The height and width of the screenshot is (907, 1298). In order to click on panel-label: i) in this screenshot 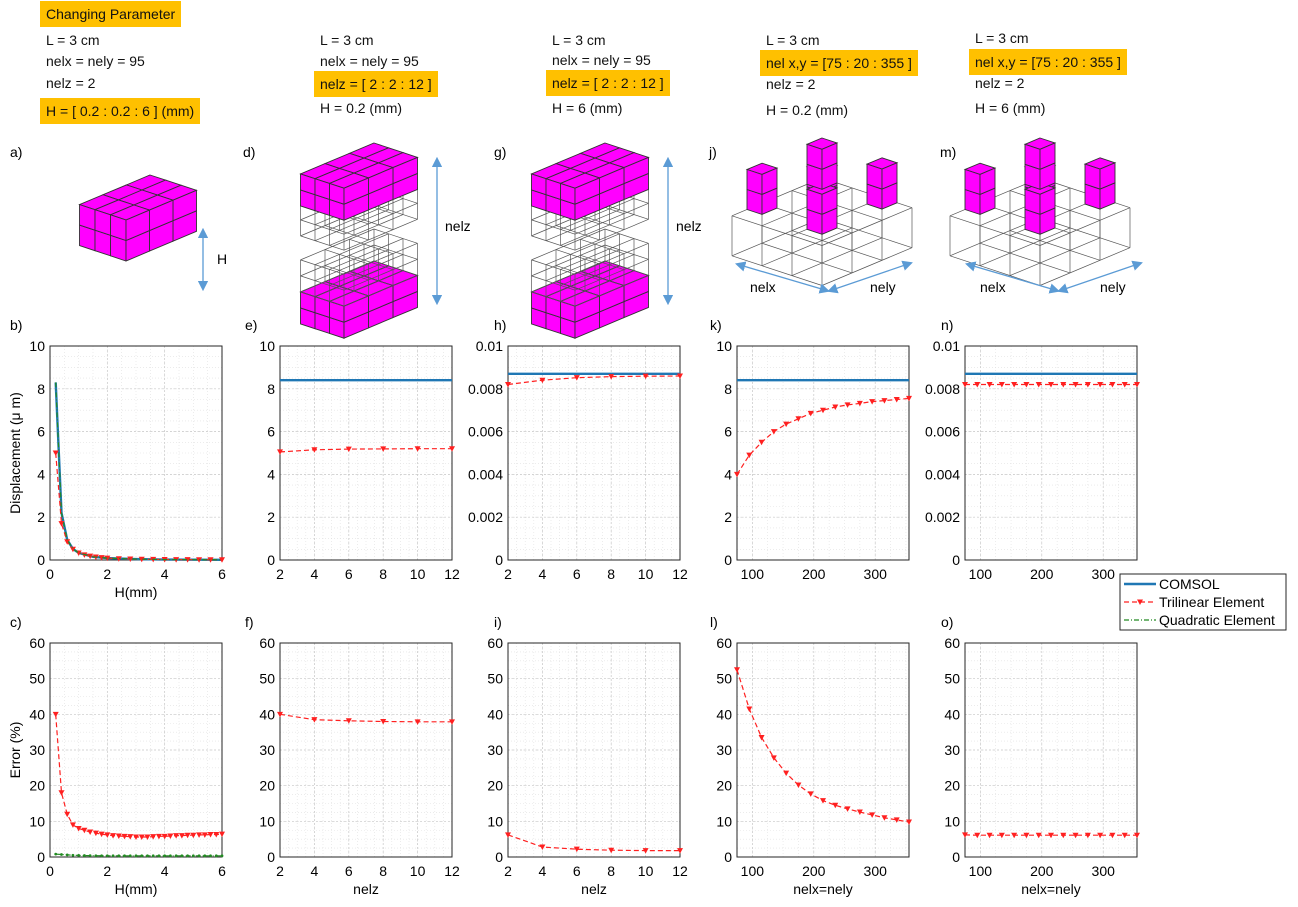, I will do `click(498, 622)`.